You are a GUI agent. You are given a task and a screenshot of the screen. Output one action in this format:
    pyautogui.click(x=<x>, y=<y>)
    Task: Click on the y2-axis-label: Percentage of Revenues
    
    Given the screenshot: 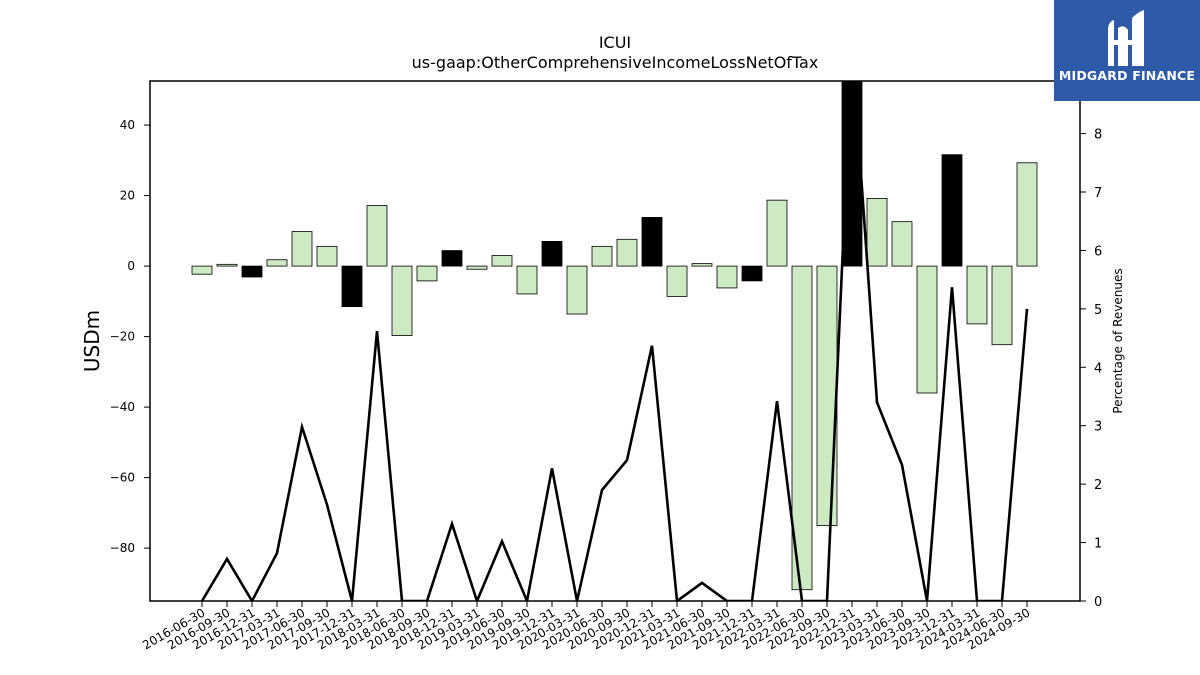 What is the action you would take?
    pyautogui.click(x=1118, y=340)
    